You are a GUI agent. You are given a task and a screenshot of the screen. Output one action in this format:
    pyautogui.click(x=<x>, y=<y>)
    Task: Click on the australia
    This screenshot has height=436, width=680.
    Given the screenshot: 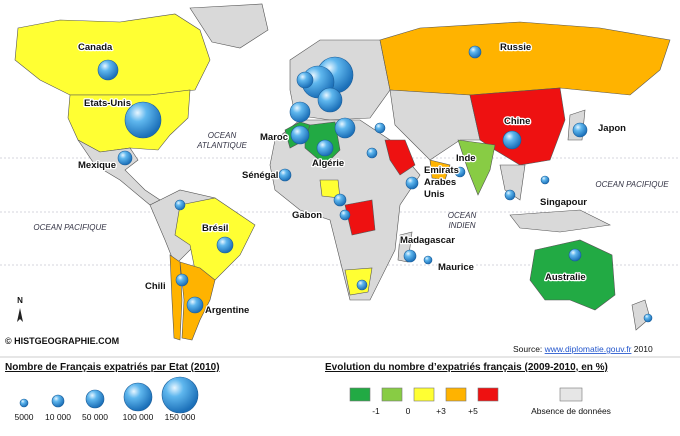 What is the action you would take?
    pyautogui.click(x=572, y=275)
    